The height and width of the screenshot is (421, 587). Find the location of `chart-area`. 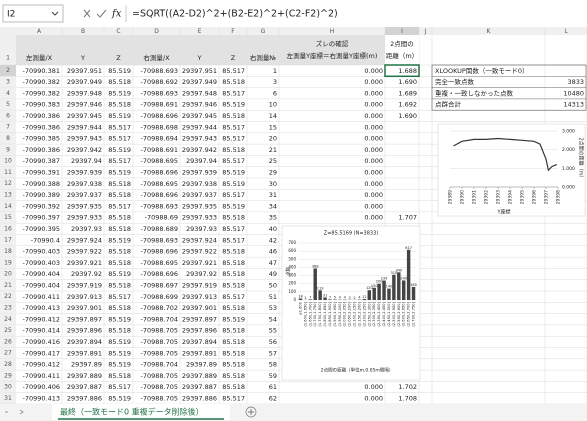

chart-area is located at coordinates (351, 303).